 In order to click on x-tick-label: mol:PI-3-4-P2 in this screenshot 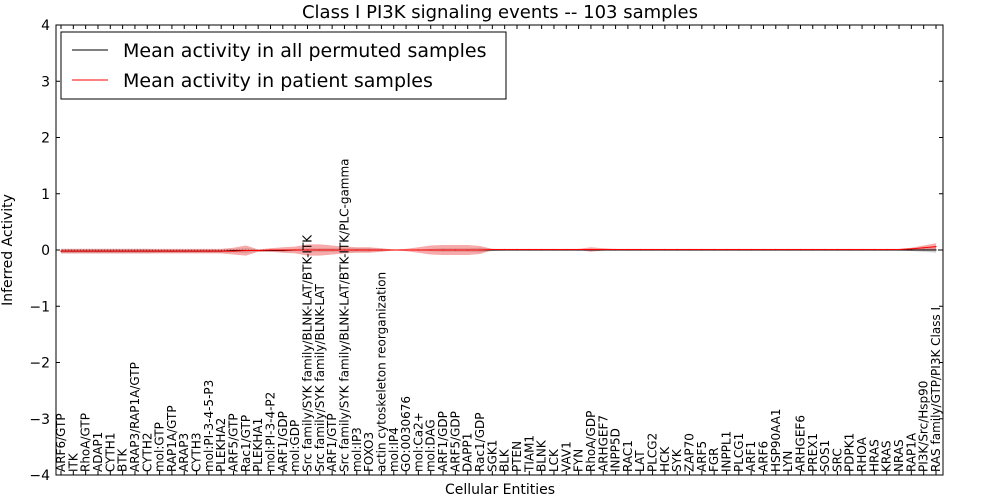, I will do `click(271, 432)`.